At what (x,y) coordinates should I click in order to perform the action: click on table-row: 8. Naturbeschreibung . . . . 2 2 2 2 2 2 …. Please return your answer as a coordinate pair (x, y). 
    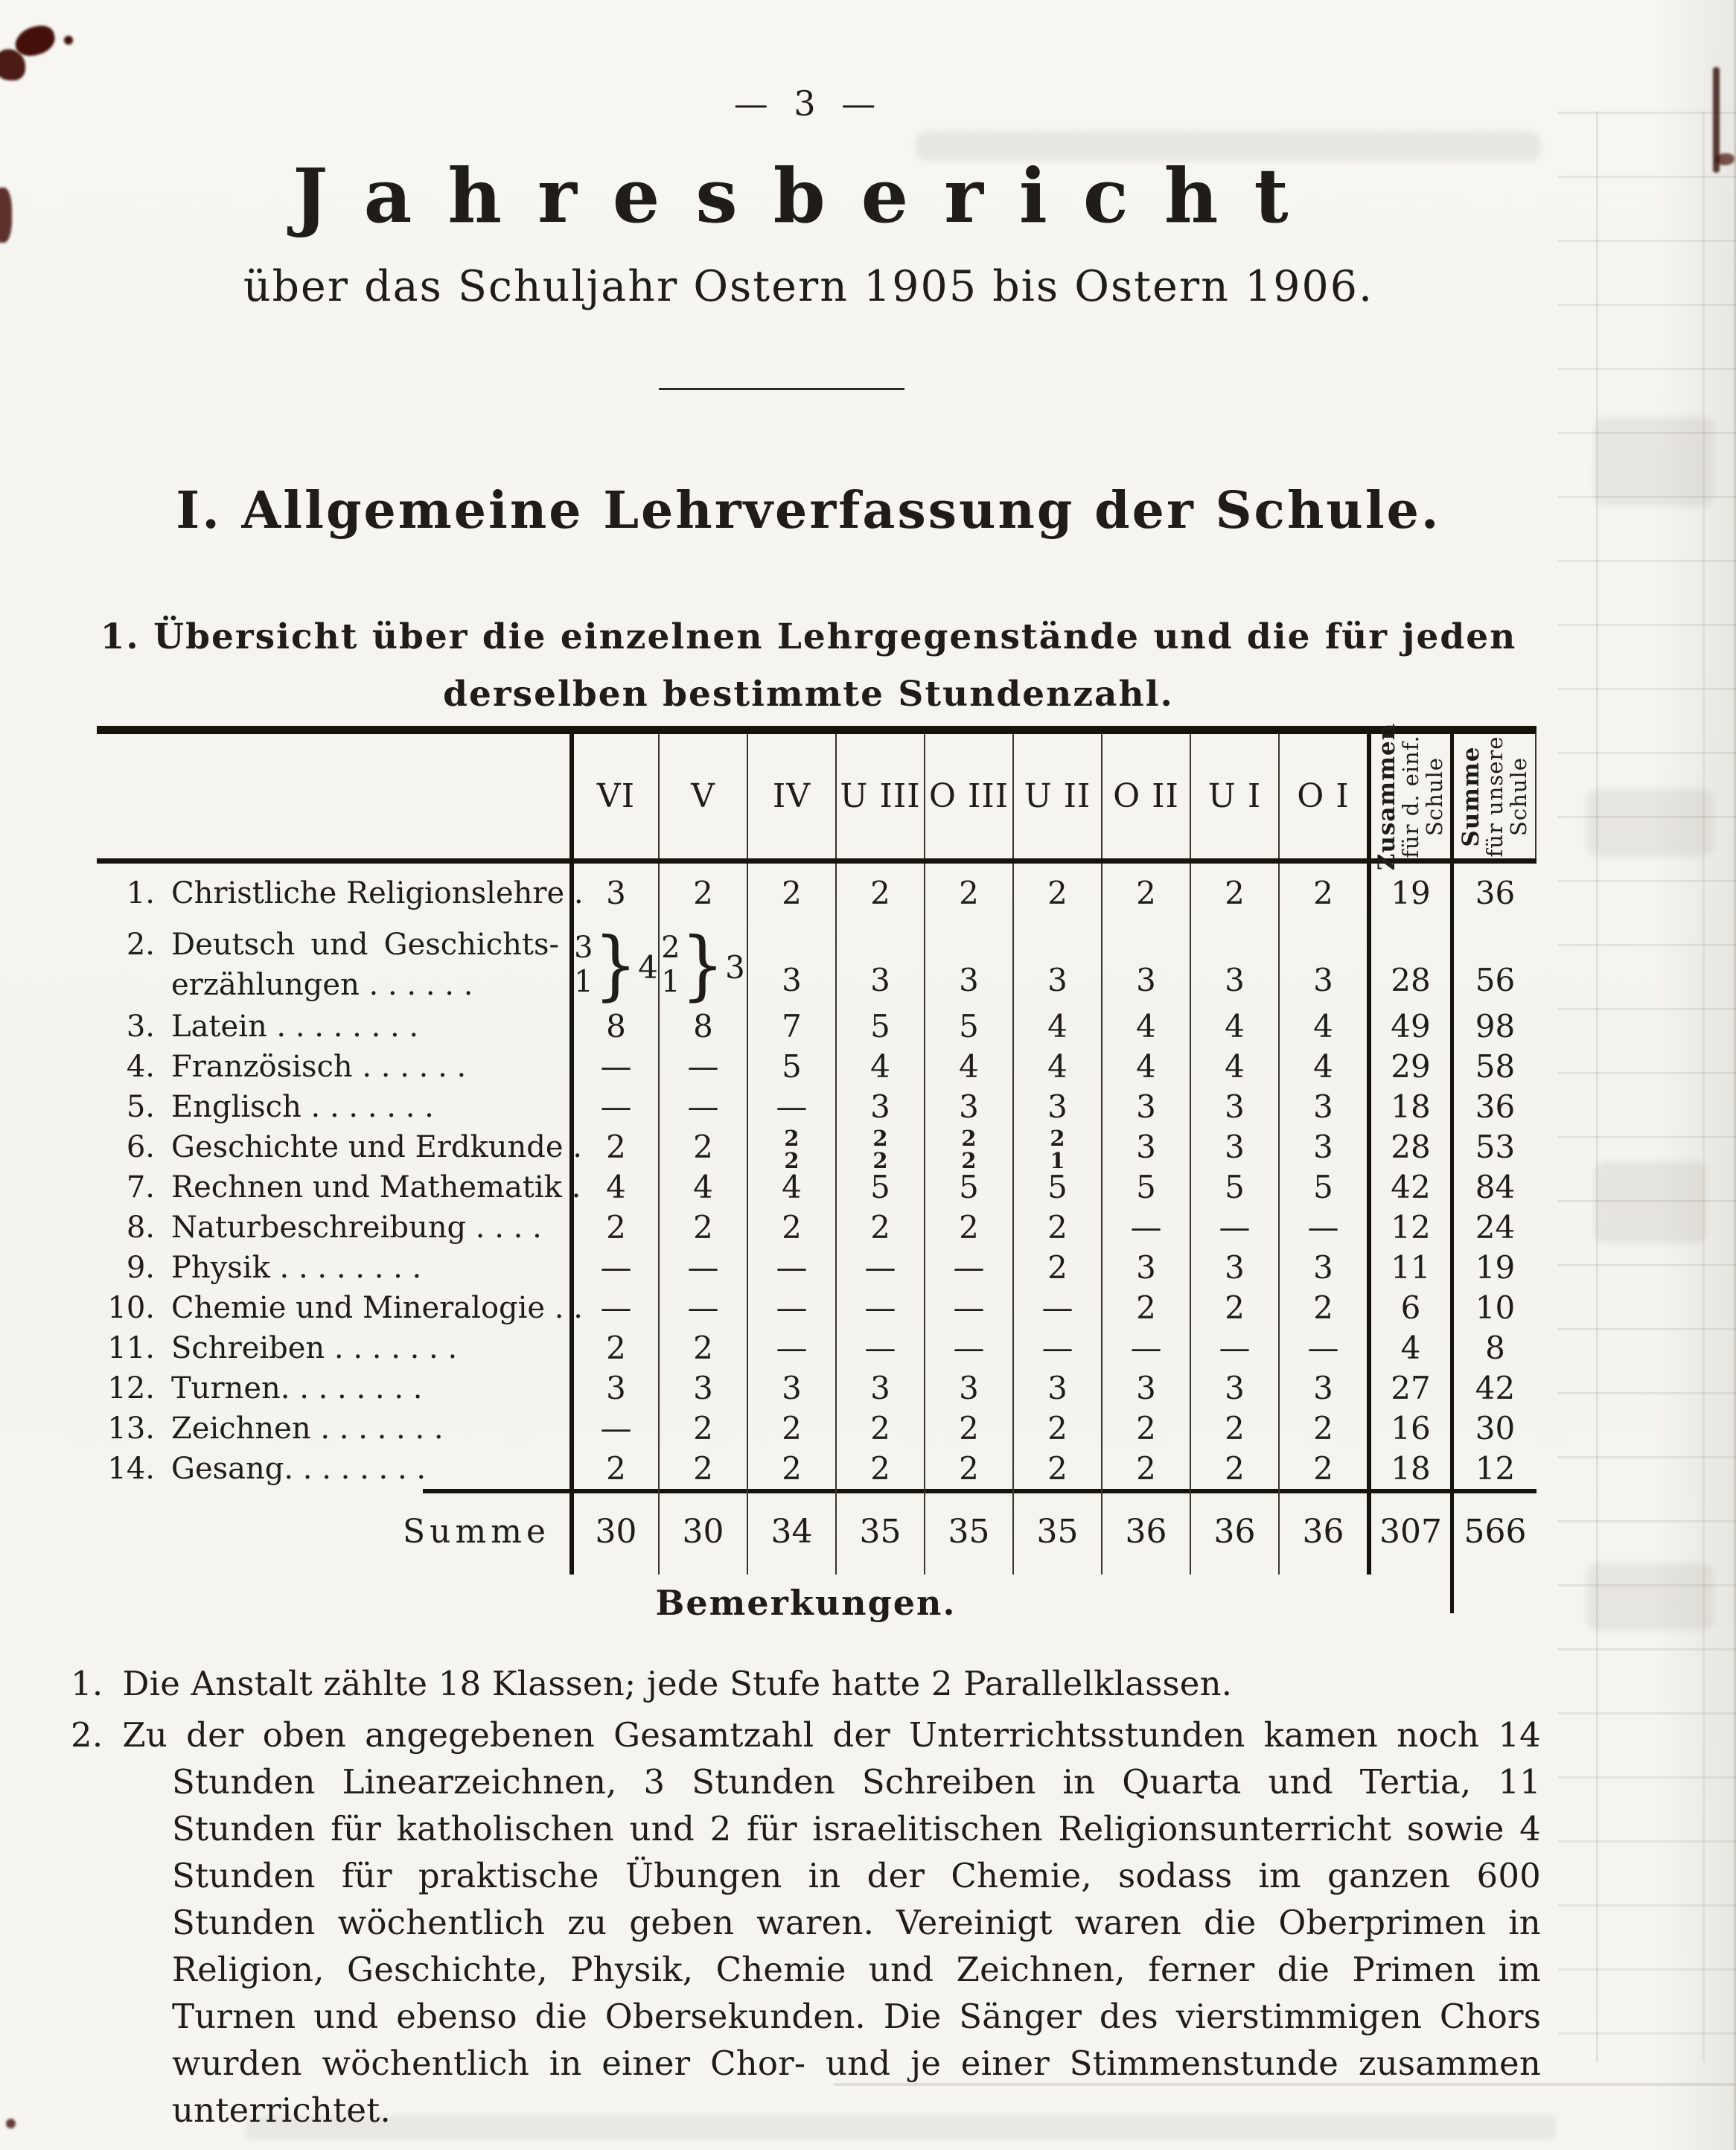
    Looking at the image, I should click on (816, 1228).